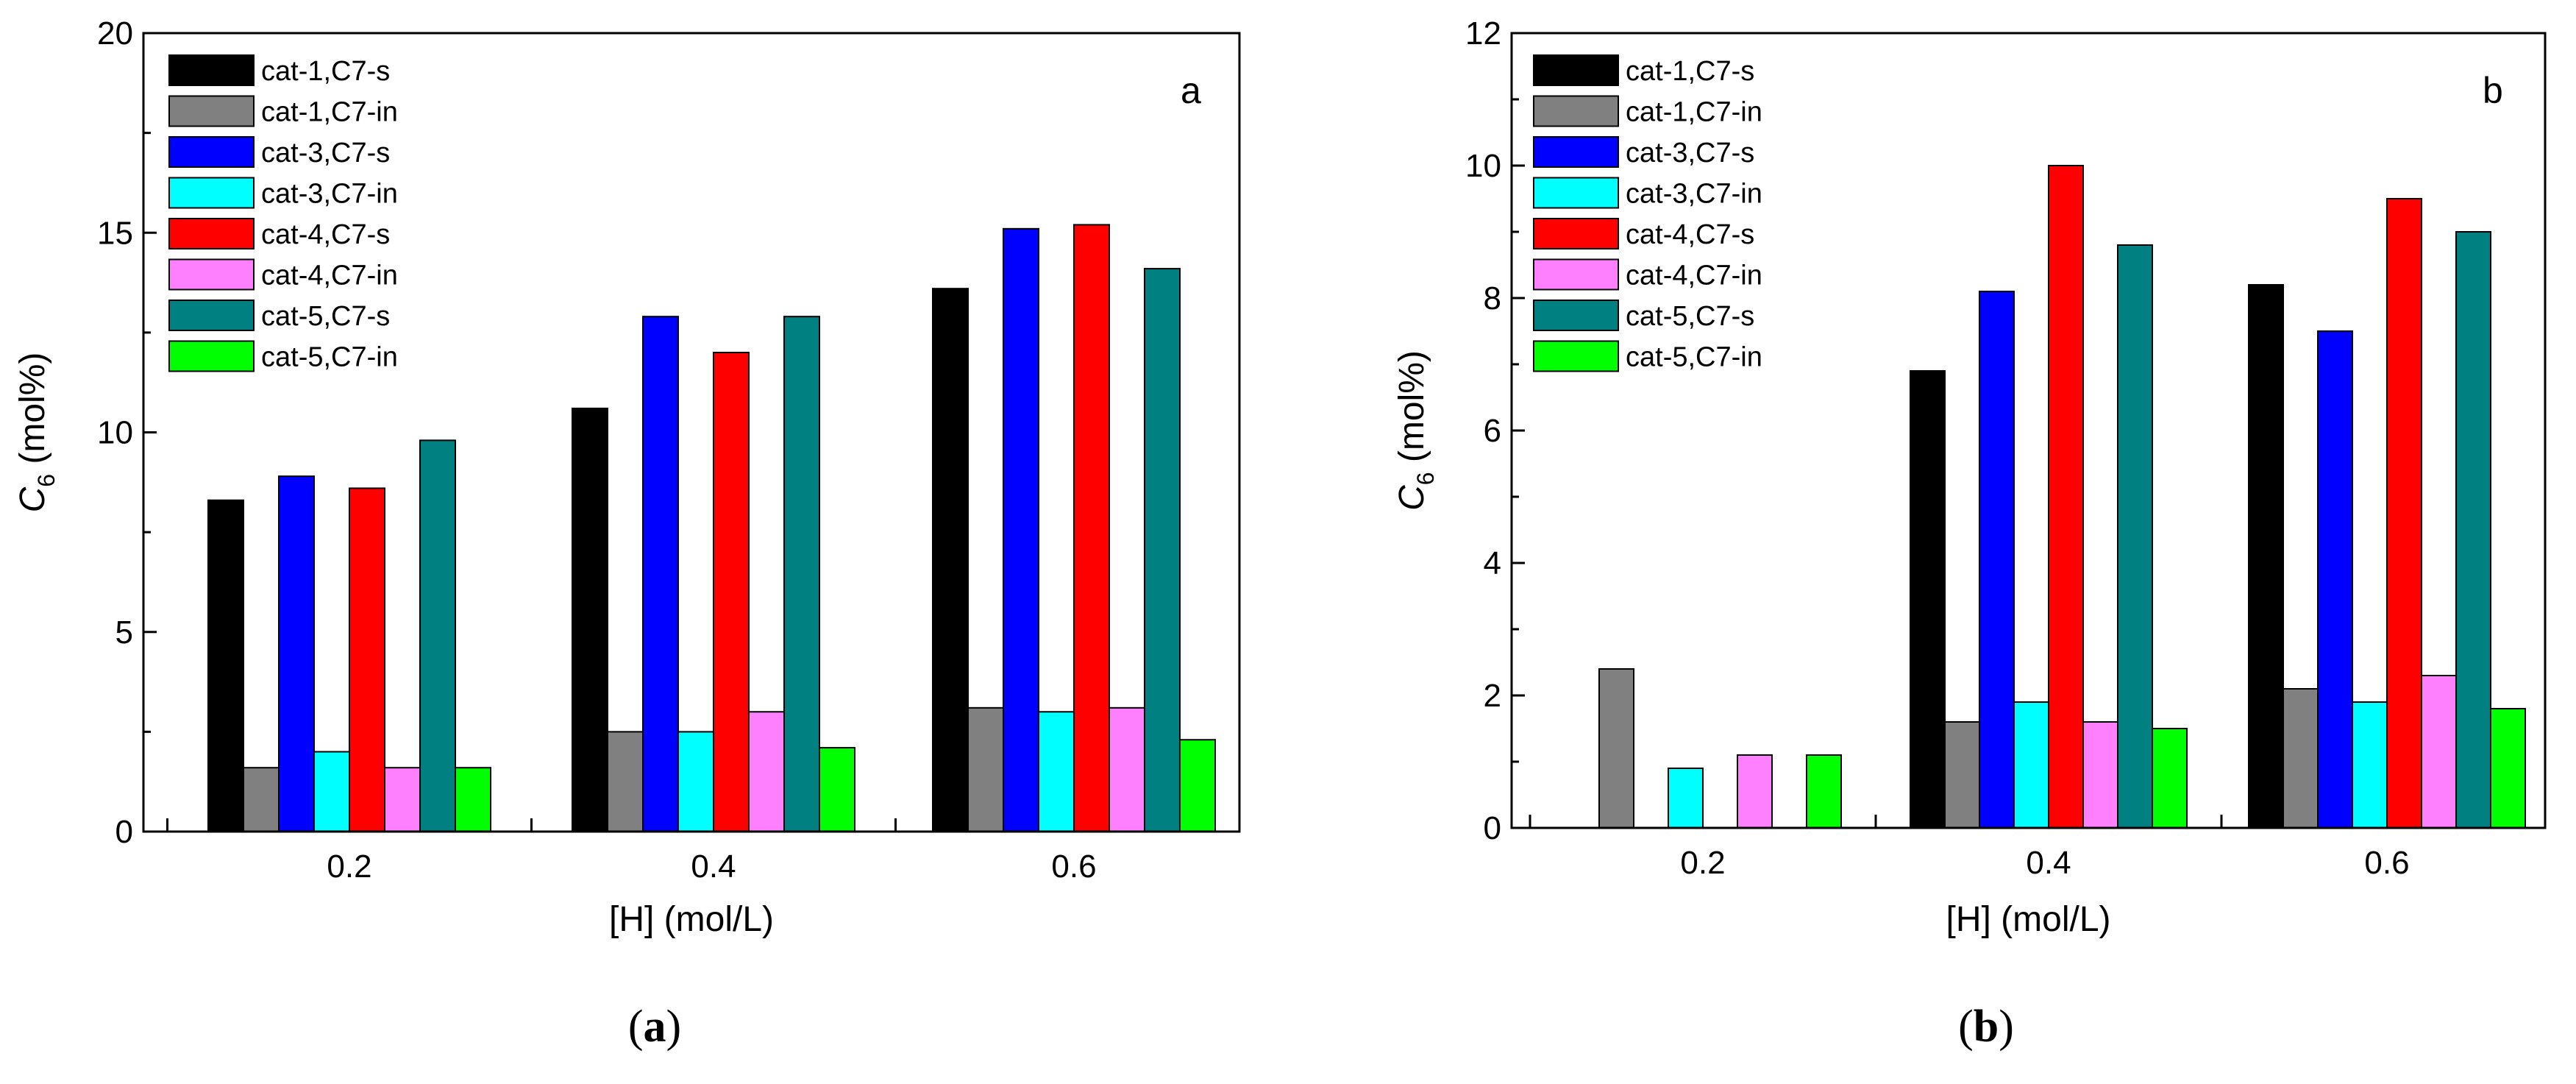 Image resolution: width=2576 pixels, height=1084 pixels. Describe the element at coordinates (691, 919) in the screenshot. I see `x-axis-title: [H] (mol/L)` at that location.